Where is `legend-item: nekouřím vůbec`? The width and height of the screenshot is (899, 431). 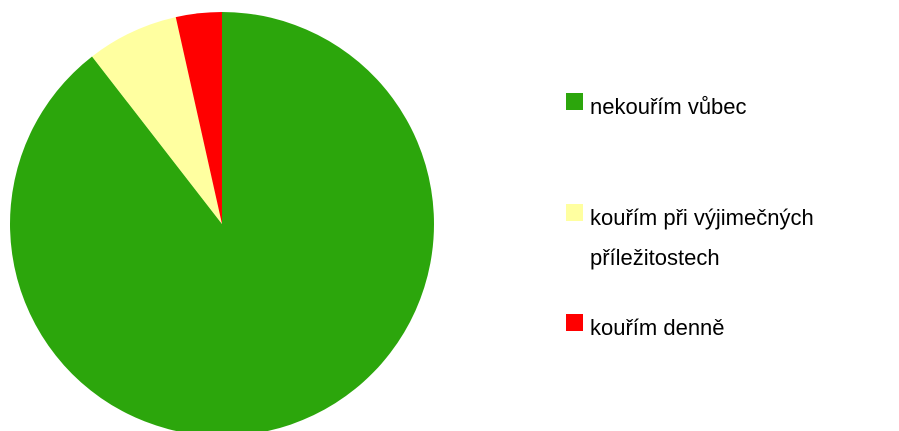 legend-item: nekouřím vůbec is located at coordinates (731, 107).